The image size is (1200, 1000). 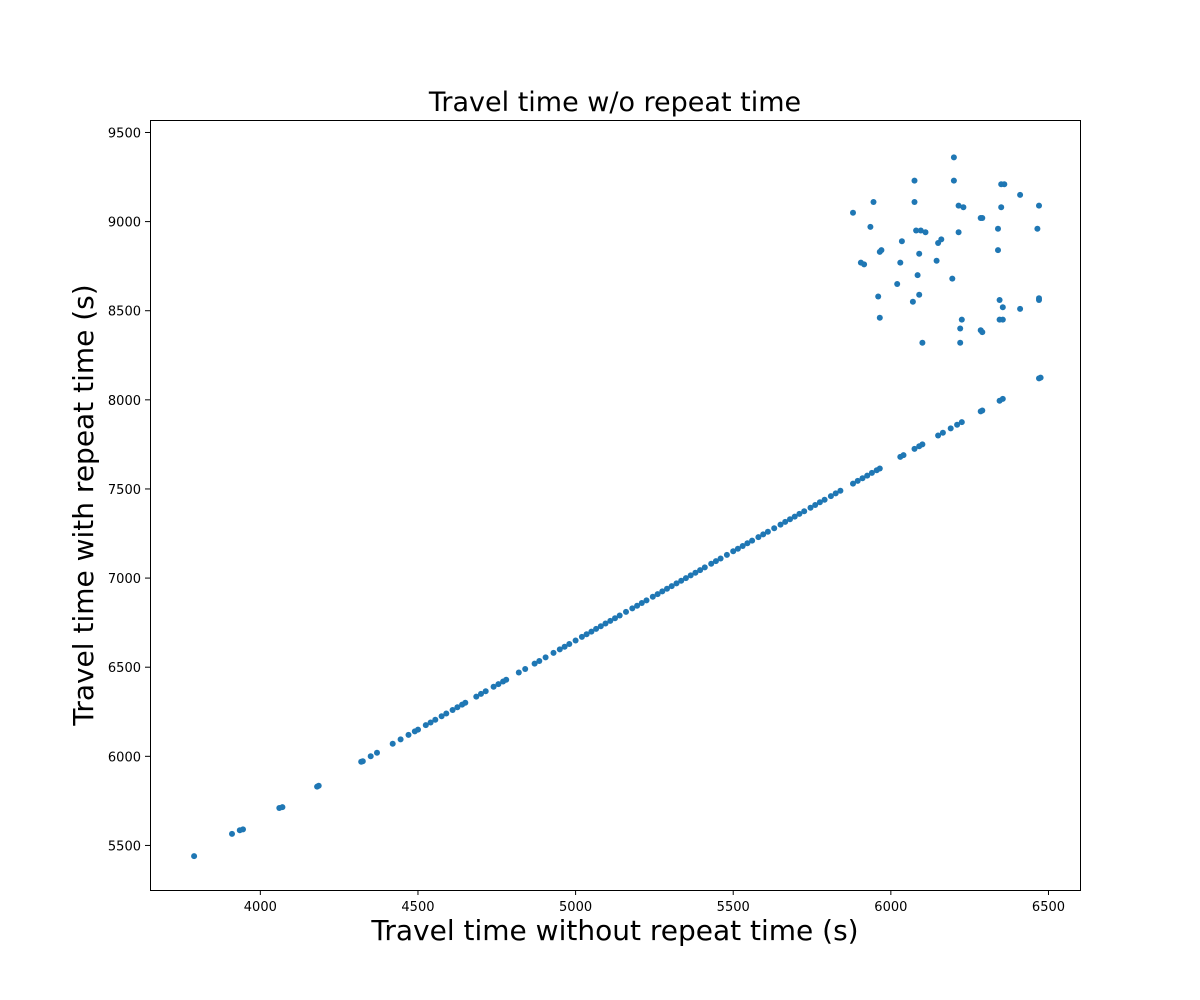 What do you see at coordinates (124, 133) in the screenshot?
I see `y-tick-label: 9500` at bounding box center [124, 133].